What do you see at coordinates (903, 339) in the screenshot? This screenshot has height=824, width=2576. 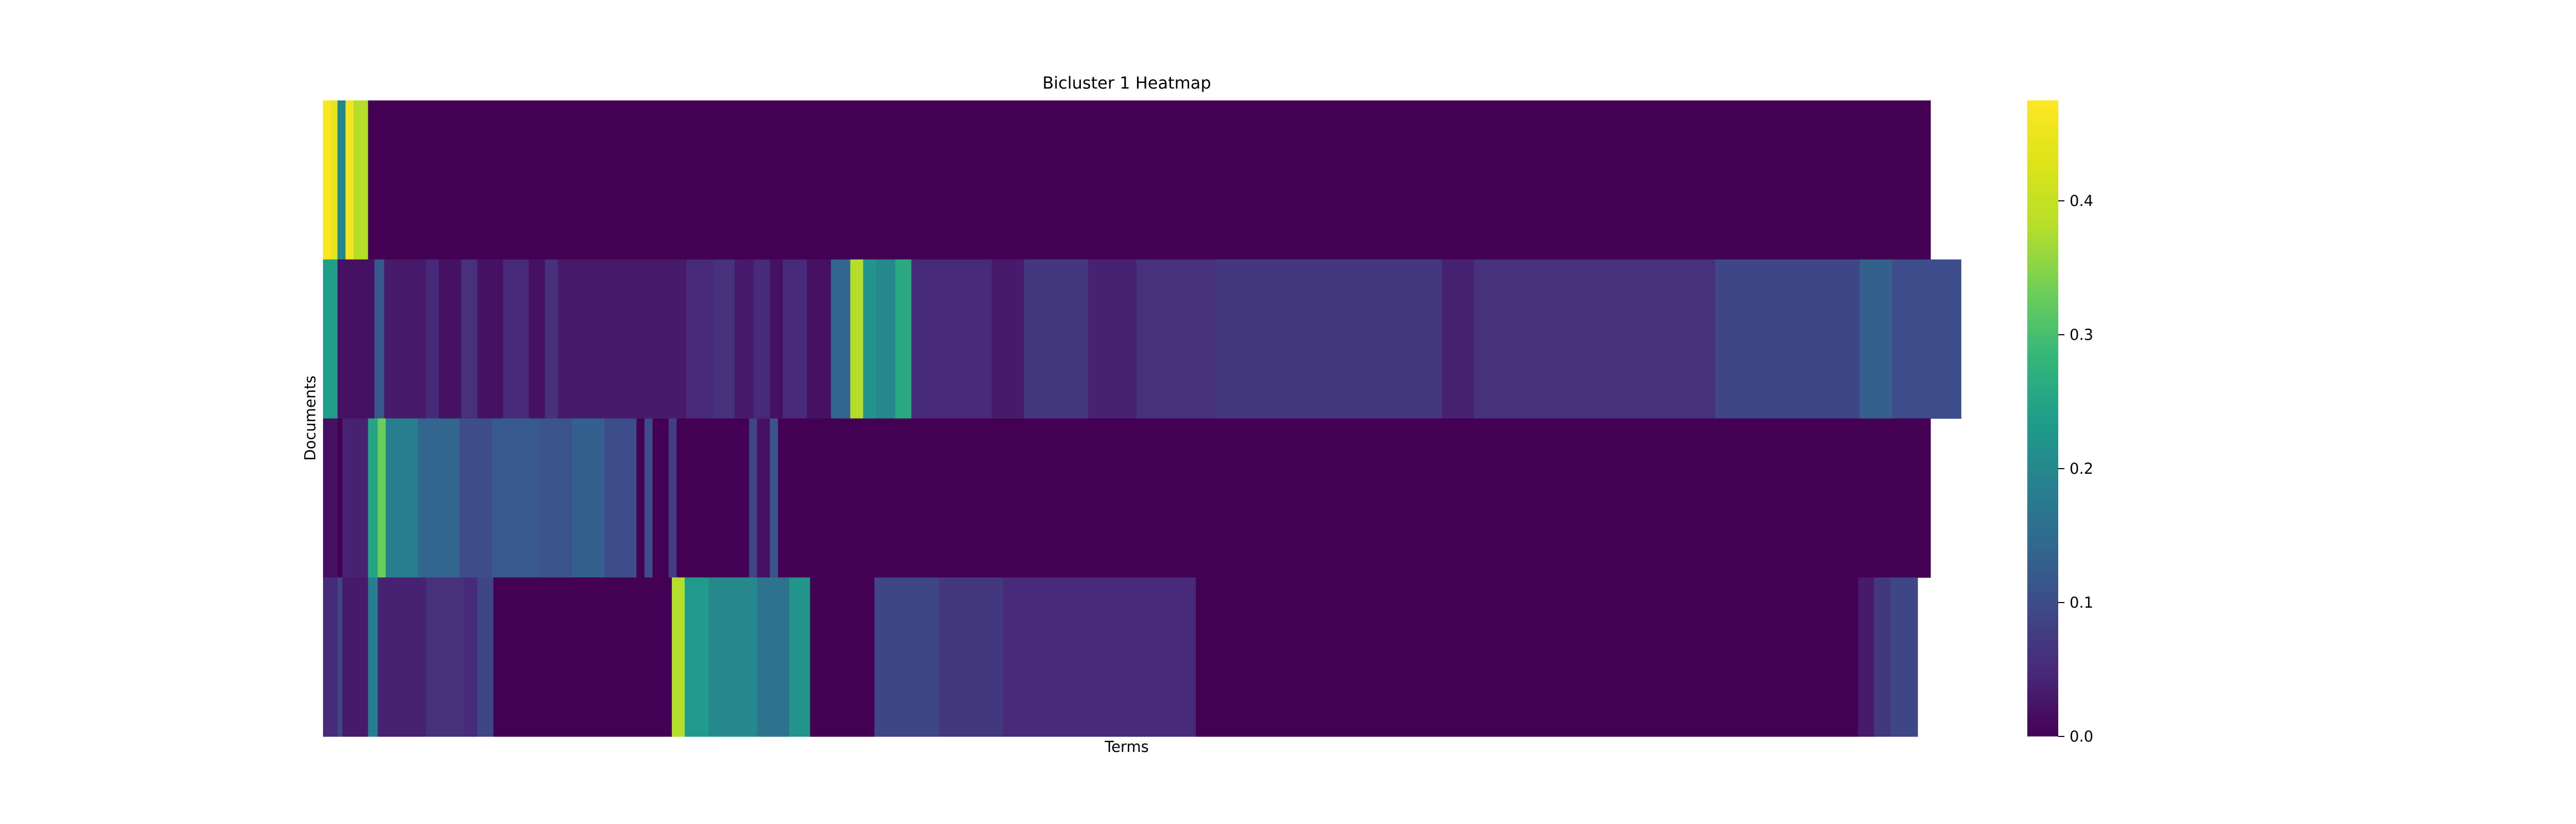 I see `heatmap-cell-r1-s23` at bounding box center [903, 339].